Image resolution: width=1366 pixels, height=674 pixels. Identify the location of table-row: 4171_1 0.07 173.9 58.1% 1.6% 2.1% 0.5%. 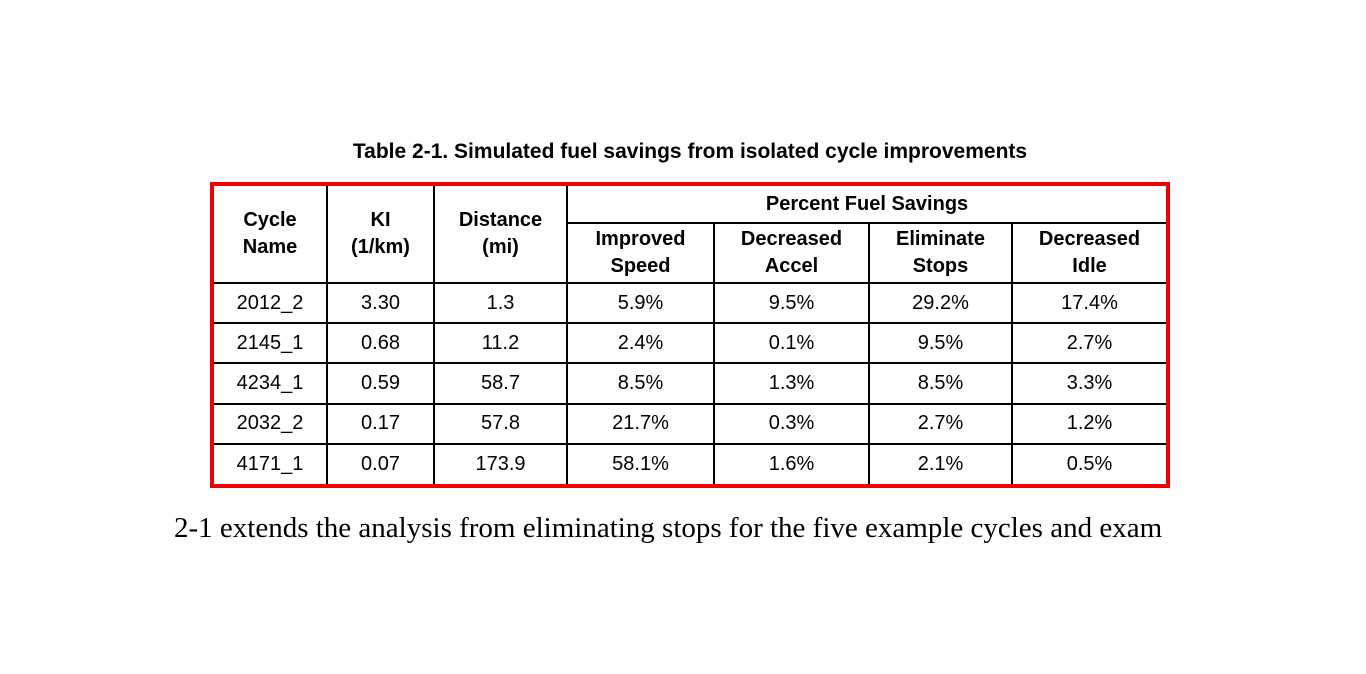
(690, 463).